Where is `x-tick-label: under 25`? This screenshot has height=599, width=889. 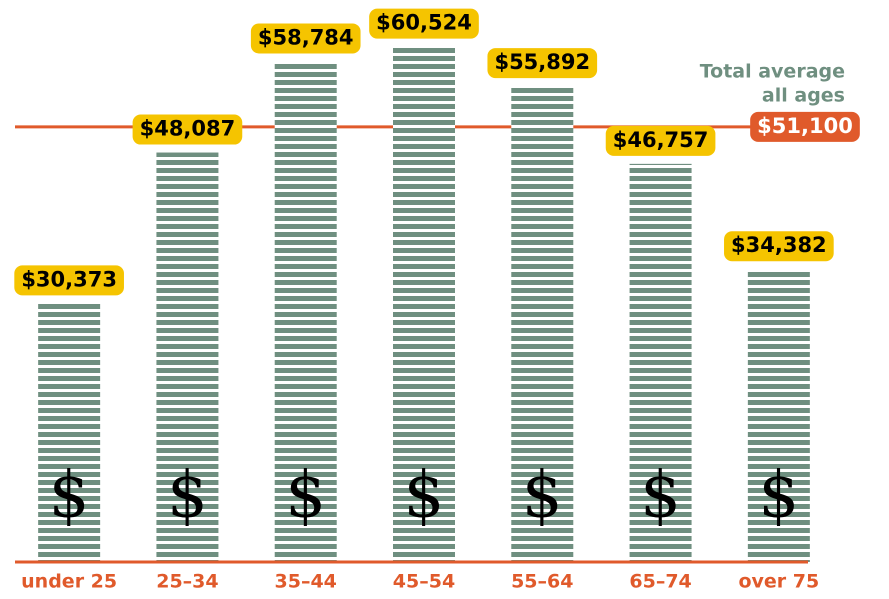 x-tick-label: under 25 is located at coordinates (69, 582).